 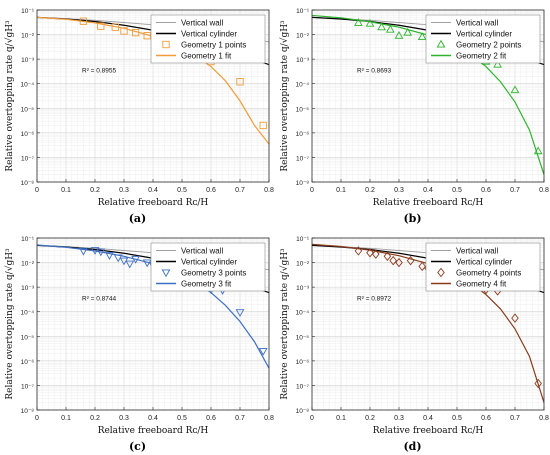 I want to click on panel-label-b: (b), so click(x=412, y=218).